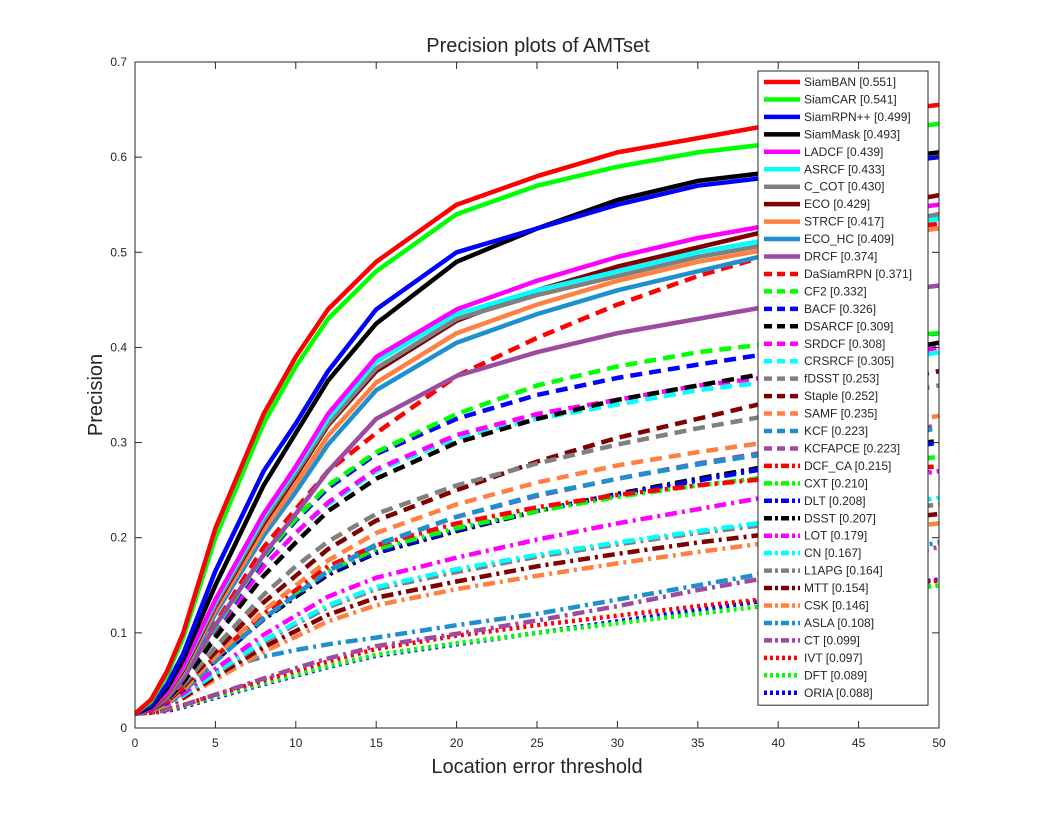 This screenshot has height=817, width=1039. Describe the element at coordinates (698, 743) in the screenshot. I see `x-tick-label: 35` at that location.